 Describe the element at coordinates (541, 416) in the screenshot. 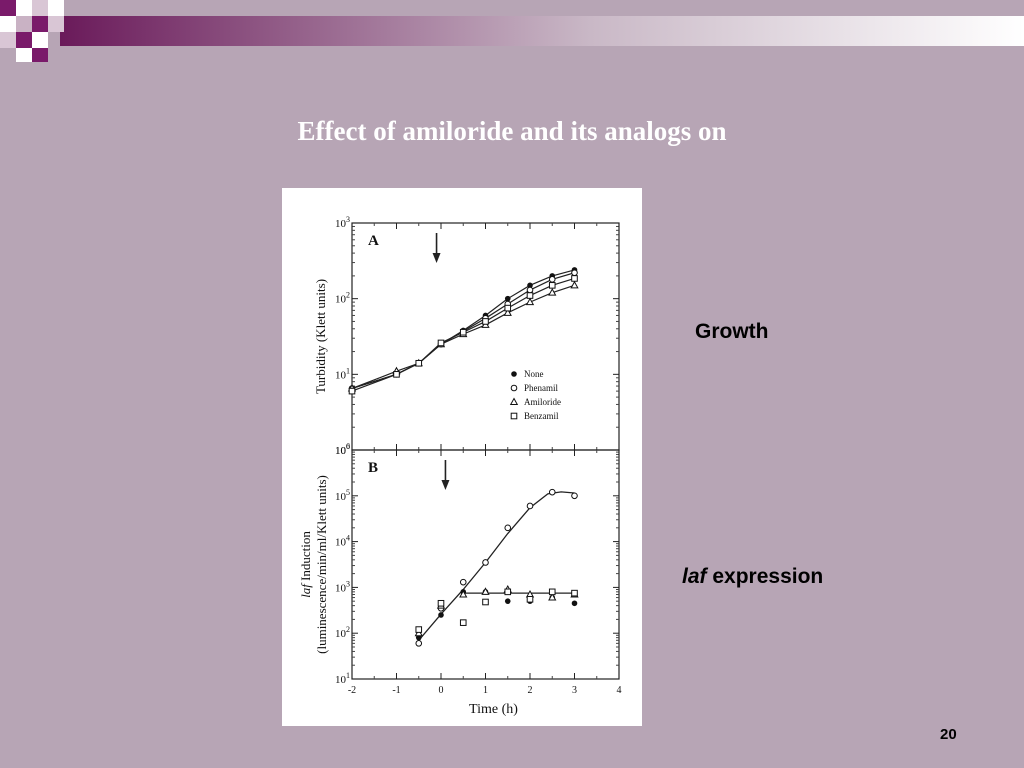

I see `legend-label-benzamil: Benzamil` at that location.